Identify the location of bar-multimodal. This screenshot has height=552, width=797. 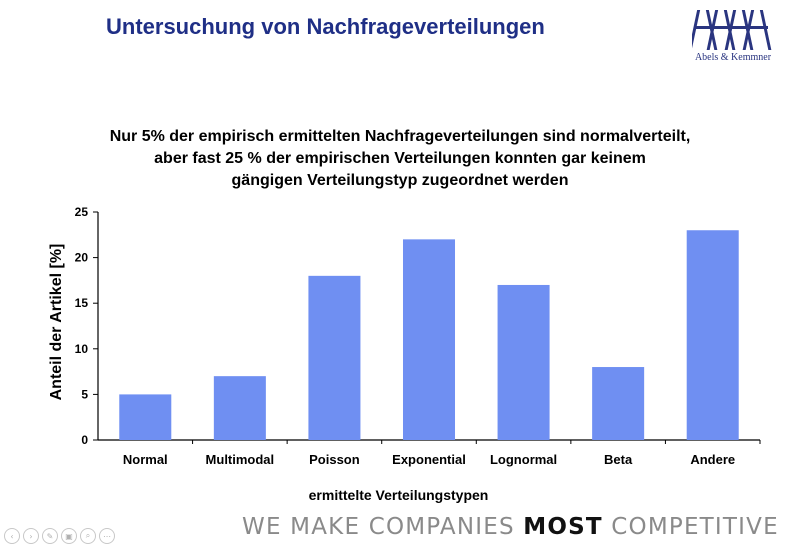
(239, 408).